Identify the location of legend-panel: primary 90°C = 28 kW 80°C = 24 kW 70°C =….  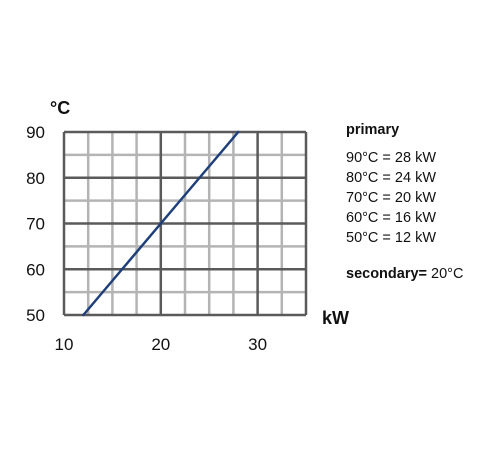
(421, 202).